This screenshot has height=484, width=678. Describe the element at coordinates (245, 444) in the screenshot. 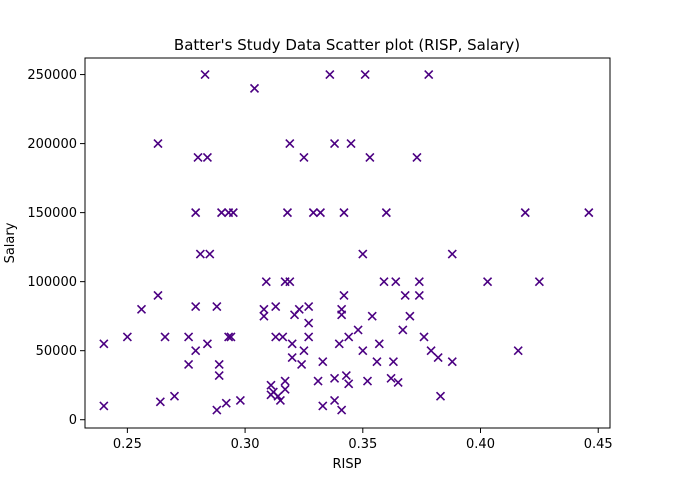

I see `x-tick-label: 0.30` at that location.